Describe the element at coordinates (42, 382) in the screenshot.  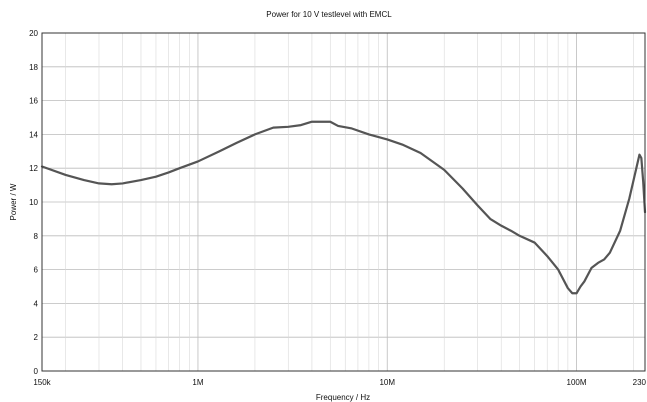
I see `x-tick-label: 150k` at that location.